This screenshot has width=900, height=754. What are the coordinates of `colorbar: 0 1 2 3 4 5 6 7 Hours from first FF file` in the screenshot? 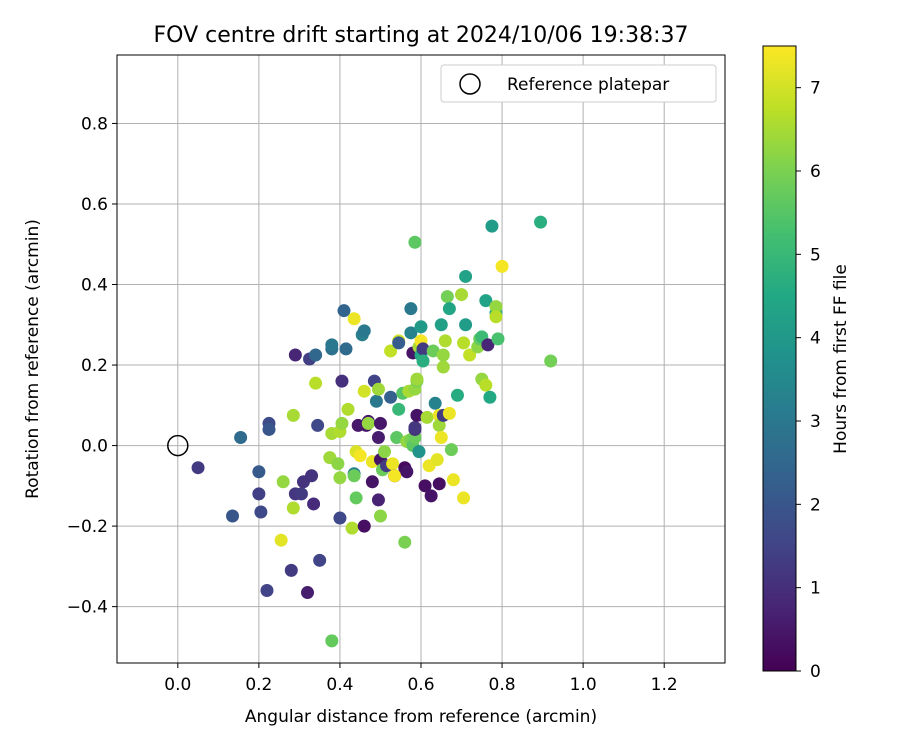 It's located at (806, 363).